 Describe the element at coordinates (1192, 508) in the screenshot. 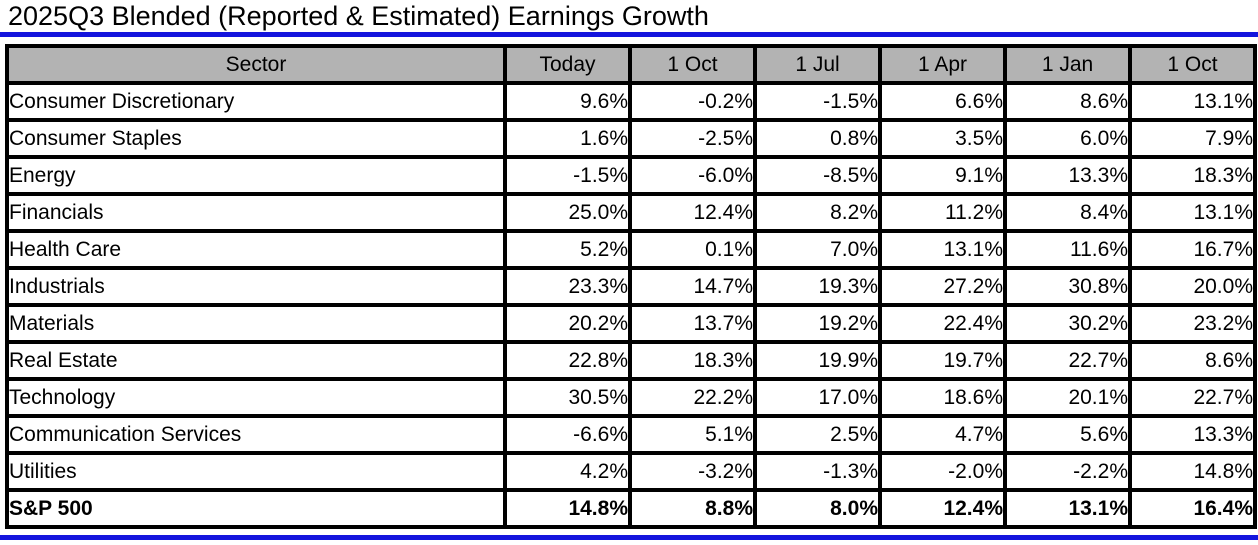

I see `value-cell: 16.4%` at that location.